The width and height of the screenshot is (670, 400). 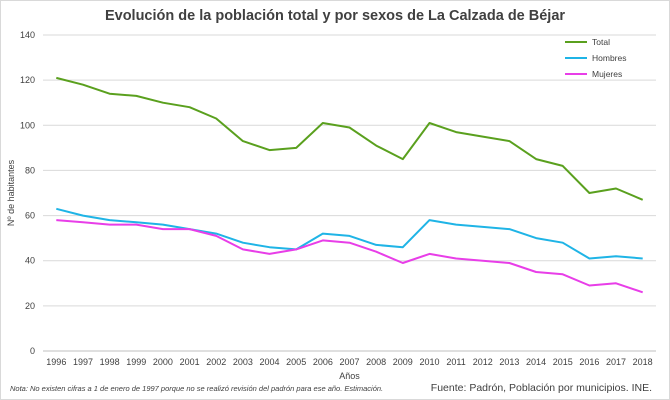 I want to click on x-tick-label: 2005, so click(x=296, y=362).